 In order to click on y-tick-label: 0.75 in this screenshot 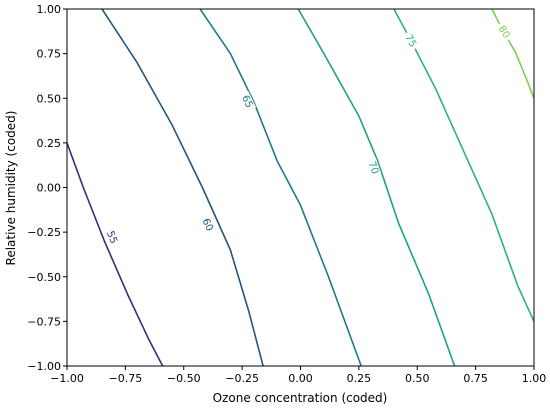, I will do `click(49, 54)`.